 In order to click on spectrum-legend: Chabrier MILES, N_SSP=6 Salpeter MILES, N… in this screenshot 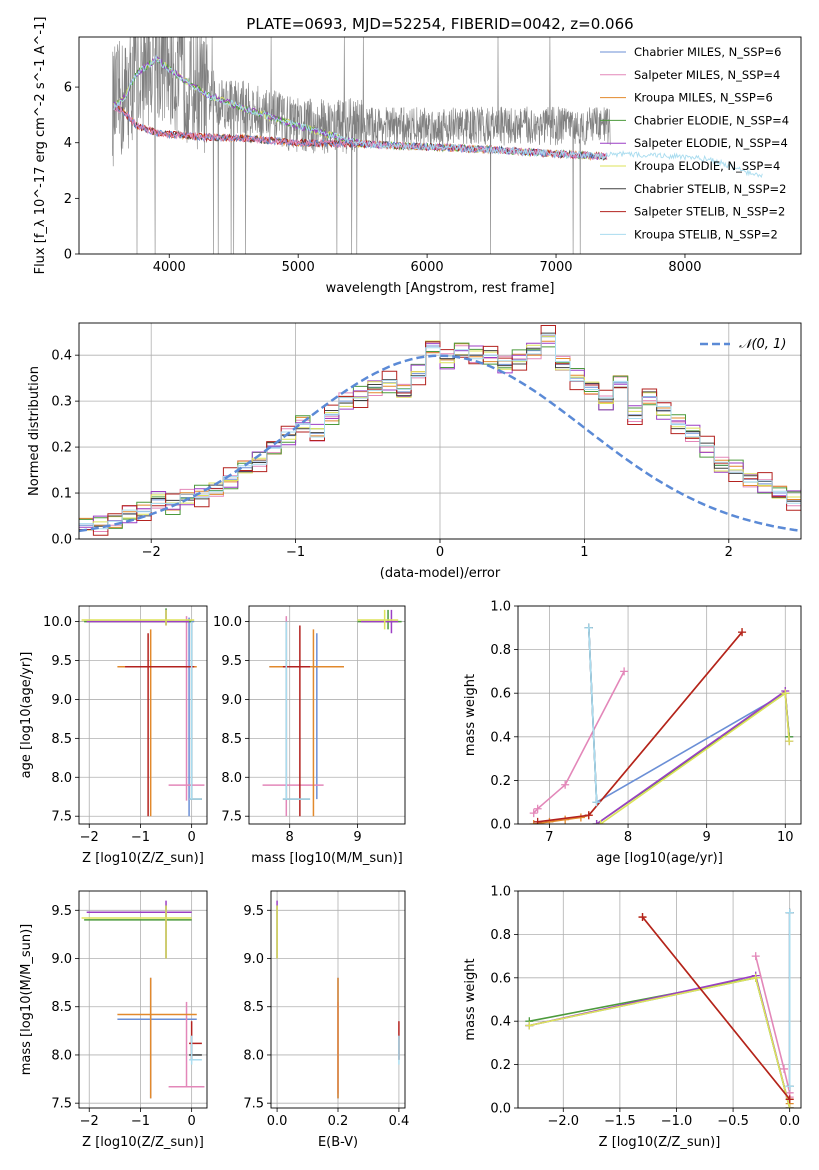, I will do `click(694, 143)`.